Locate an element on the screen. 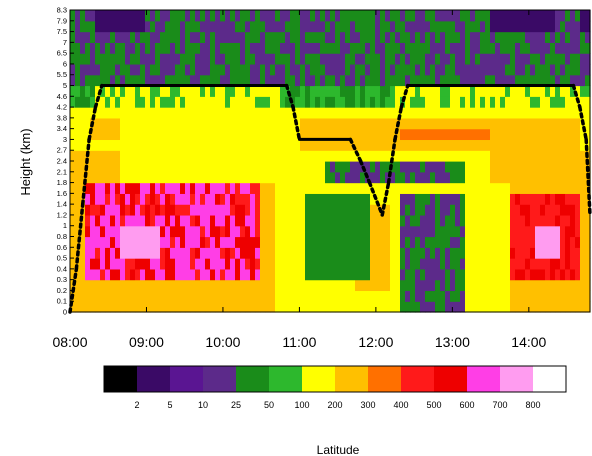  y-tick-label: 5 is located at coordinates (65, 85).